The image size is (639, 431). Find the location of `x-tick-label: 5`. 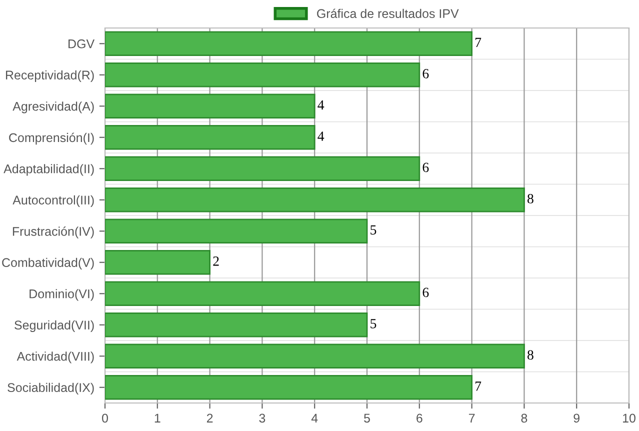

x-tick-label: 5 is located at coordinates (367, 418).